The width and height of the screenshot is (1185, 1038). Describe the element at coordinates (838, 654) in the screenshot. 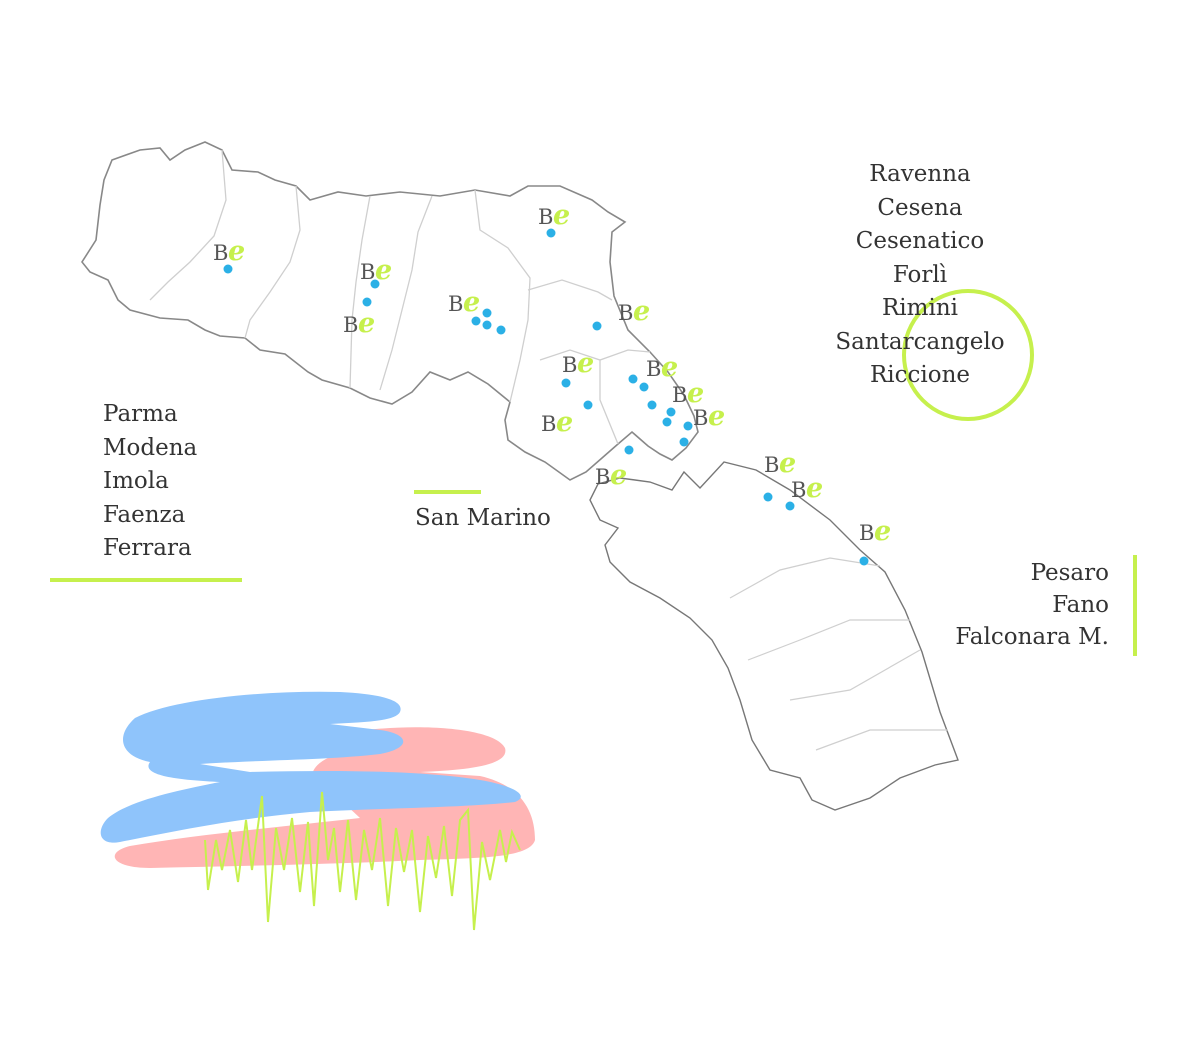

I see `marche-province-borders` at that location.